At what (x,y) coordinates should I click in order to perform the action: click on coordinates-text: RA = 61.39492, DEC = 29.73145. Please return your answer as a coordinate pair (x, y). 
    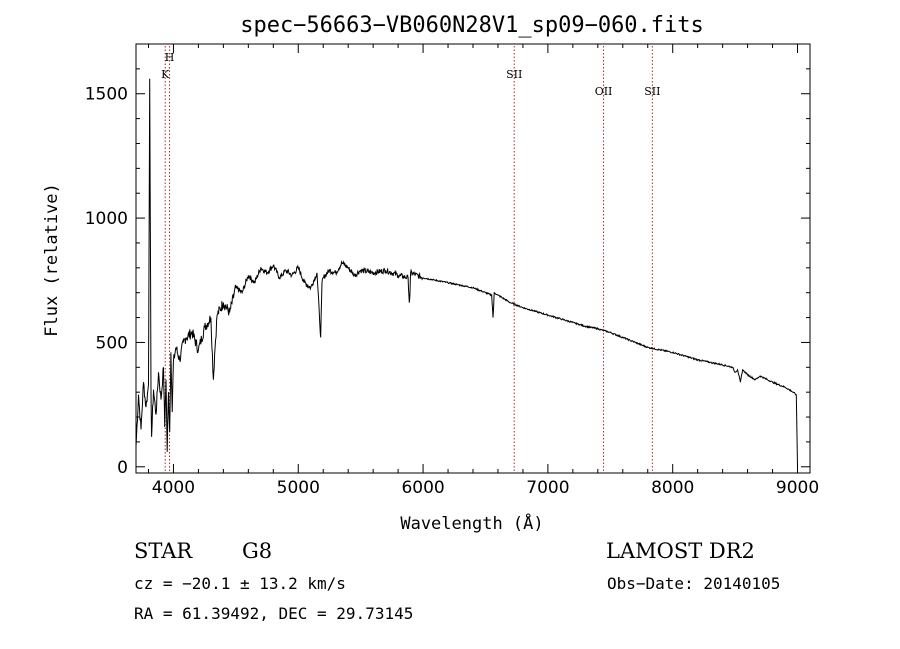
    Looking at the image, I should click on (273, 613).